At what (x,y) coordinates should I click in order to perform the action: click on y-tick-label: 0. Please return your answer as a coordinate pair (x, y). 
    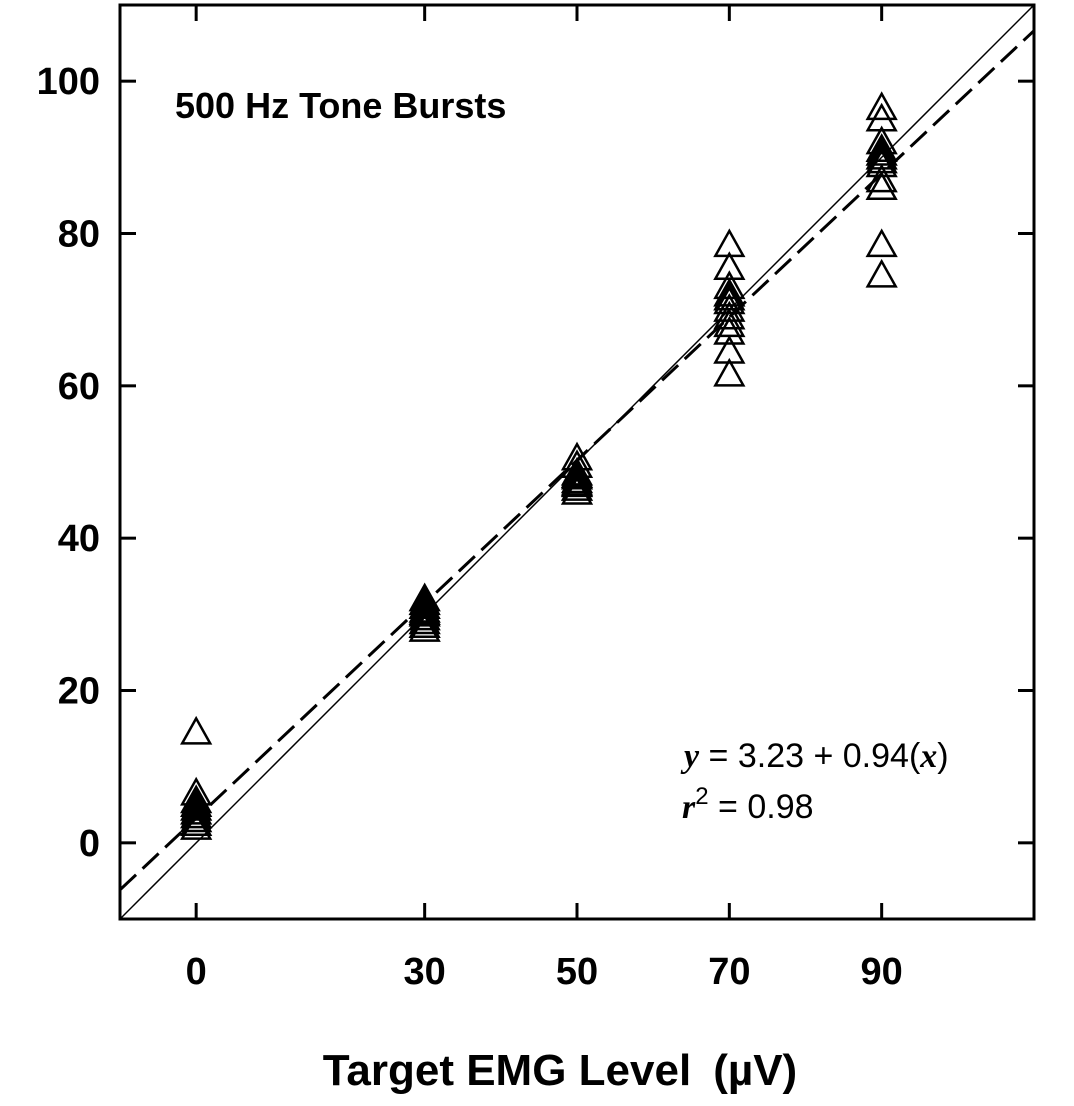
    Looking at the image, I should click on (89, 844).